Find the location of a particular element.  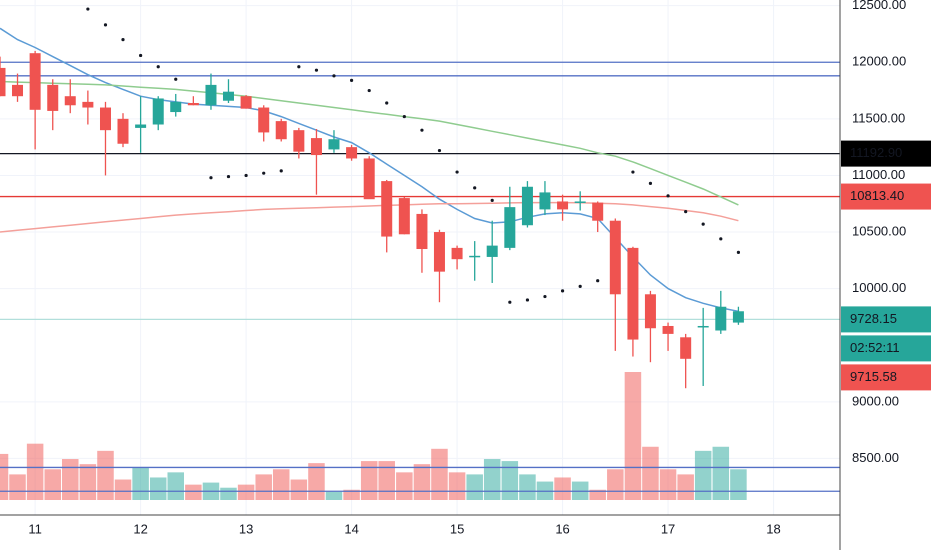

price-axis-bg is located at coordinates (886, 275).